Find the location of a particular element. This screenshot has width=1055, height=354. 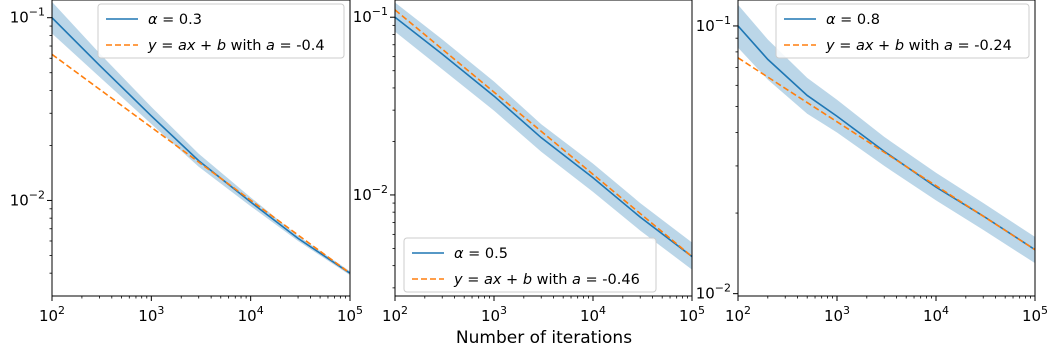

legend: α = 0.3 y = ax + b with a = -0.4 is located at coordinates (221, 31).